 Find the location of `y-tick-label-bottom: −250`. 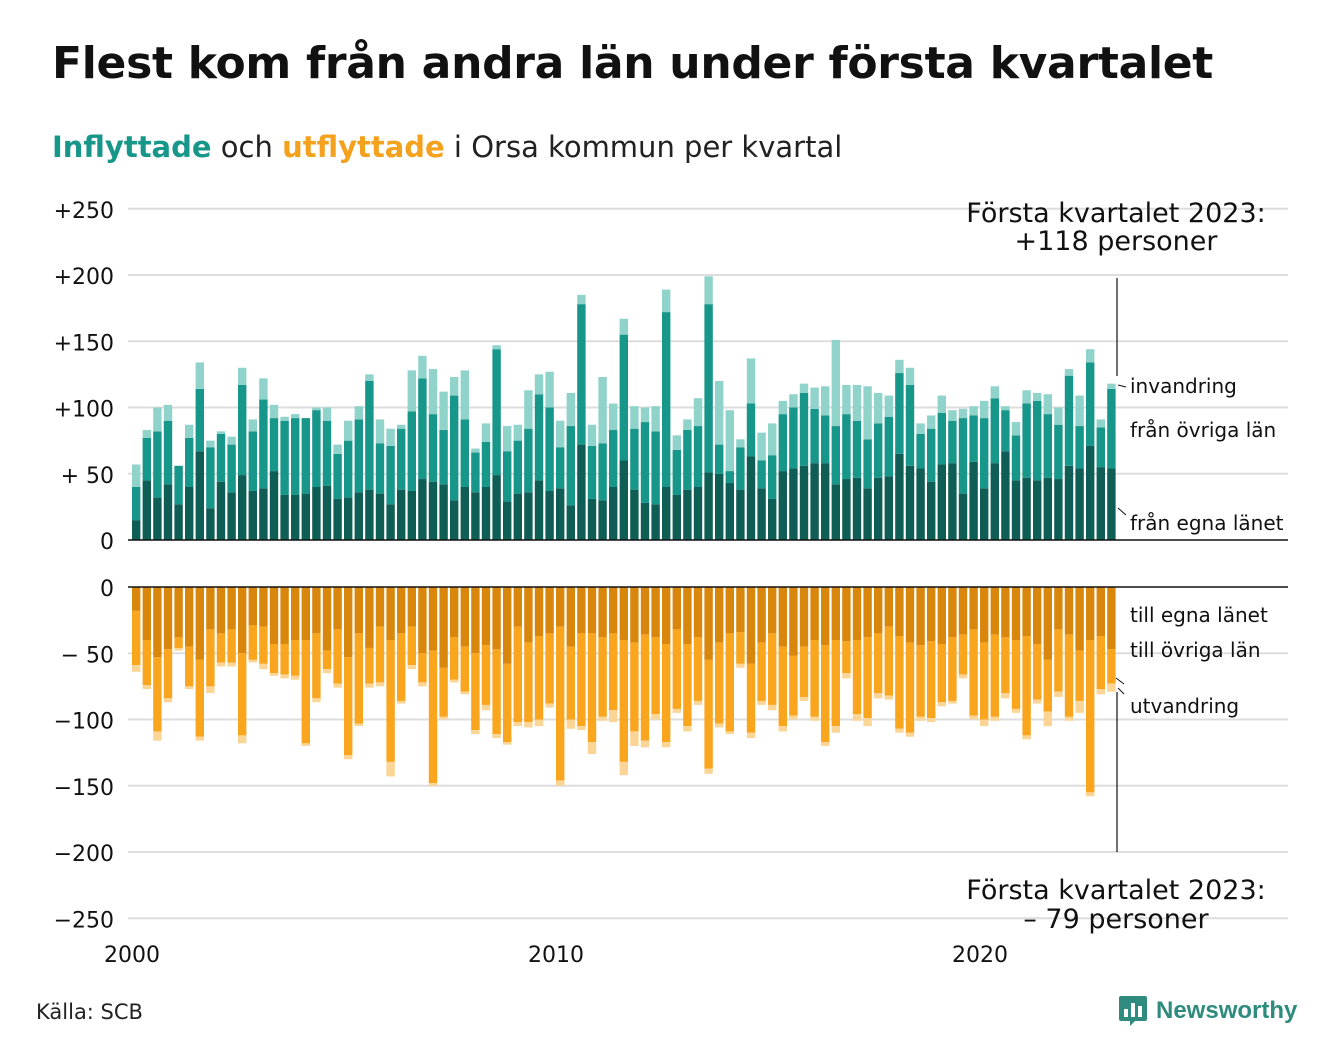

y-tick-label-bottom: −250 is located at coordinates (84, 920).